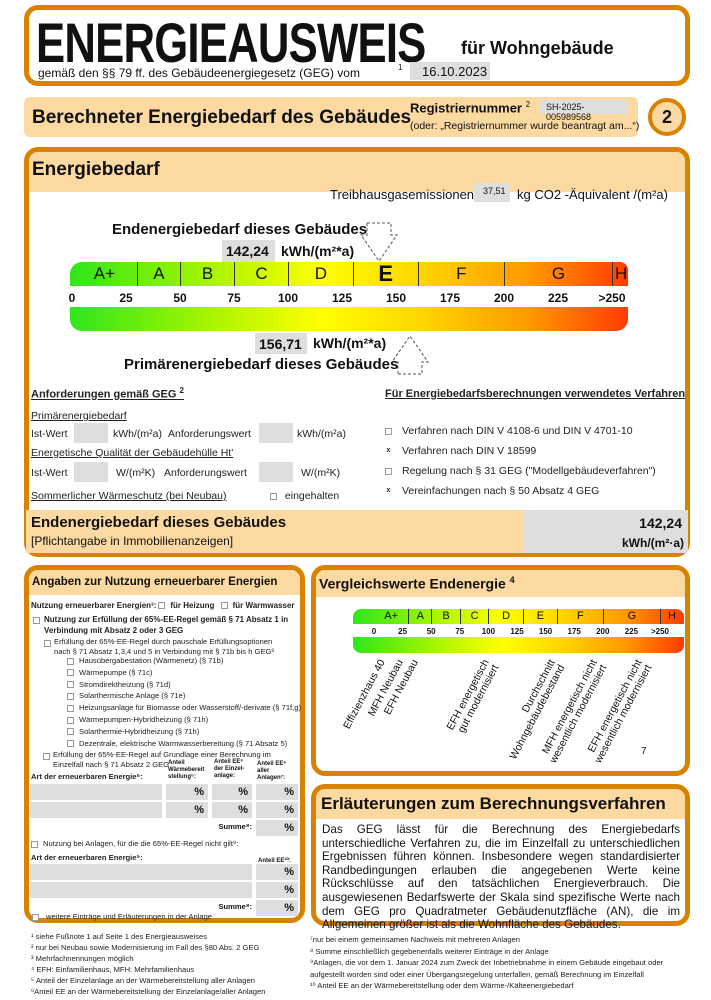 This screenshot has width=711, height=1000. I want to click on envelope-actual-field, so click(91, 472).